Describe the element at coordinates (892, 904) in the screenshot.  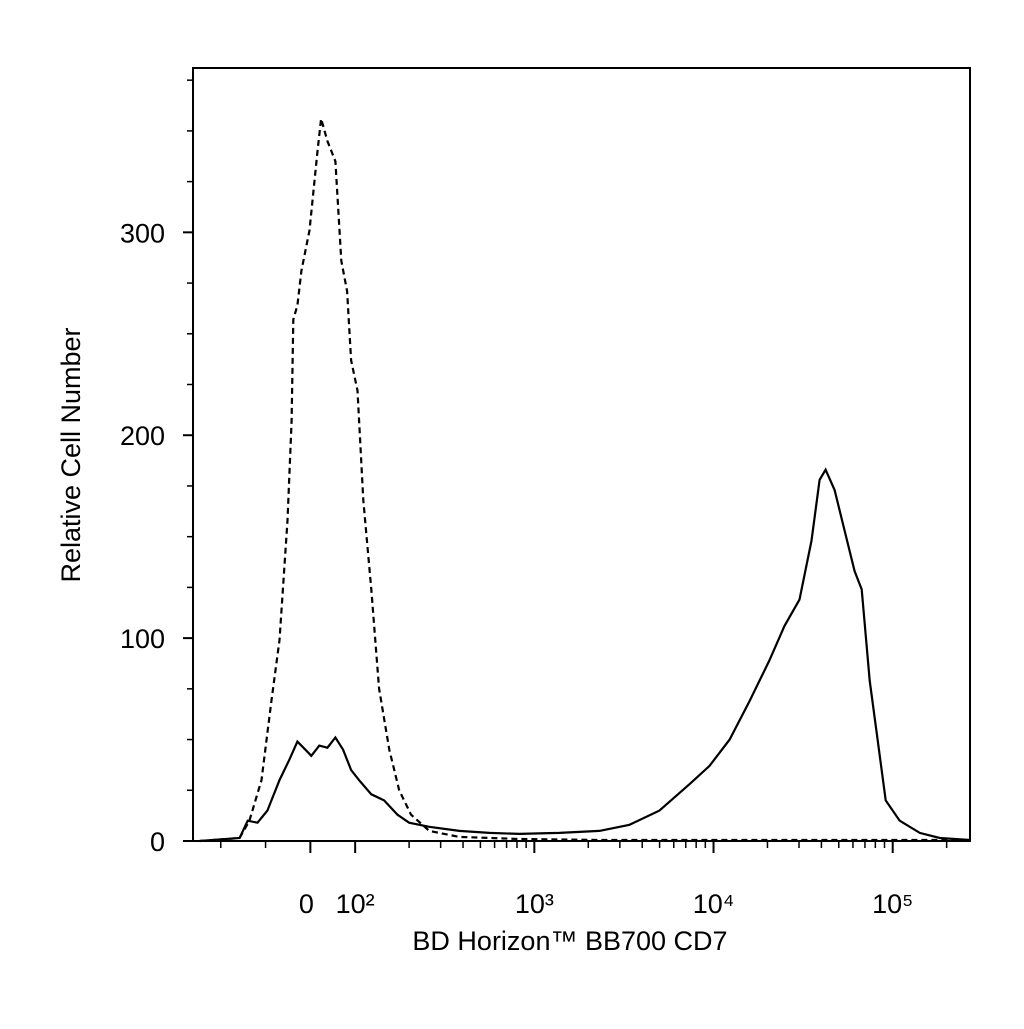
I see `x-tick-label: 10⁵` at that location.